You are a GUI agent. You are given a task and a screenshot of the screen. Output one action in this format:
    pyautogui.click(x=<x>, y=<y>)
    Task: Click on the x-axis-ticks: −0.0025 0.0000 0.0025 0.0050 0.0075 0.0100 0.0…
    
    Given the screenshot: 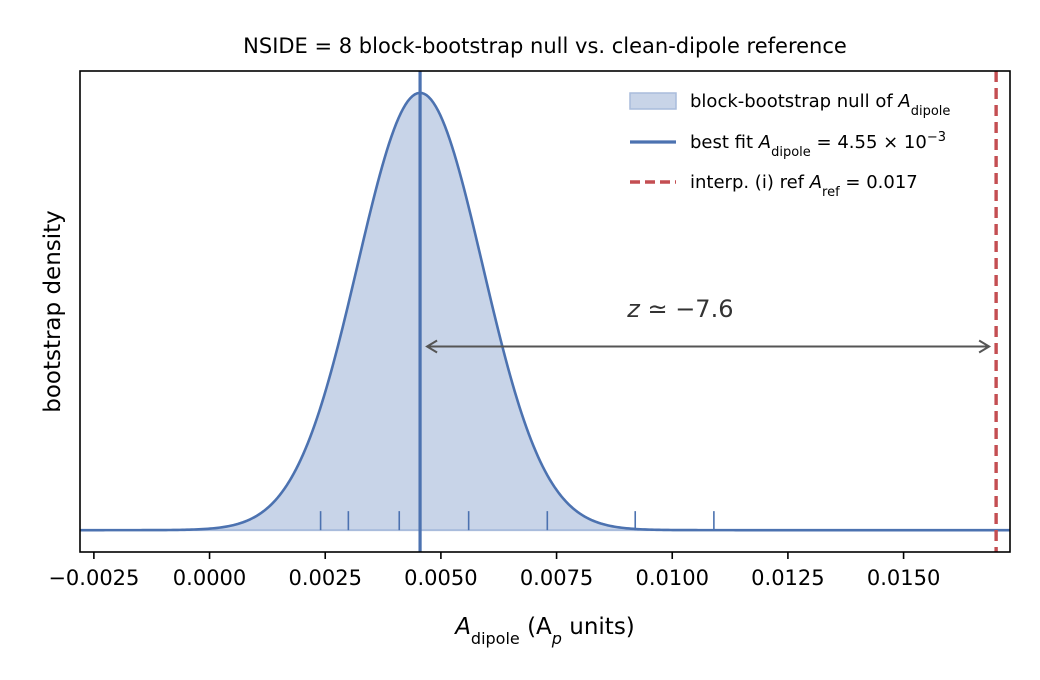 What is the action you would take?
    pyautogui.click(x=494, y=571)
    